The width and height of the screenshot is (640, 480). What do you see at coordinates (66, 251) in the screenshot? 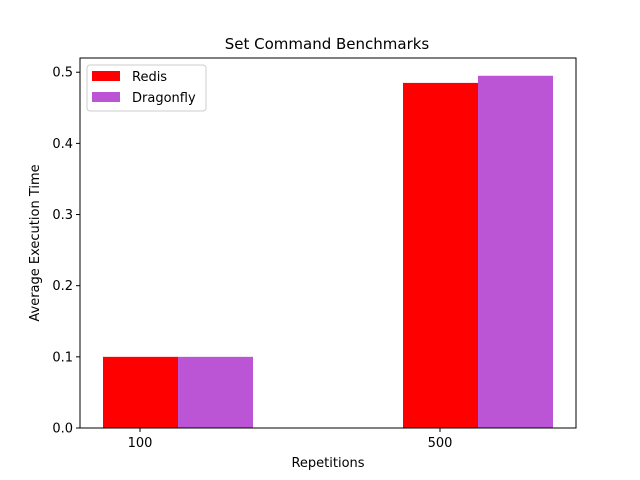
I see `y-axis: 0.0 0.1 0.2 0.3 0.4 0.5` at bounding box center [66, 251].